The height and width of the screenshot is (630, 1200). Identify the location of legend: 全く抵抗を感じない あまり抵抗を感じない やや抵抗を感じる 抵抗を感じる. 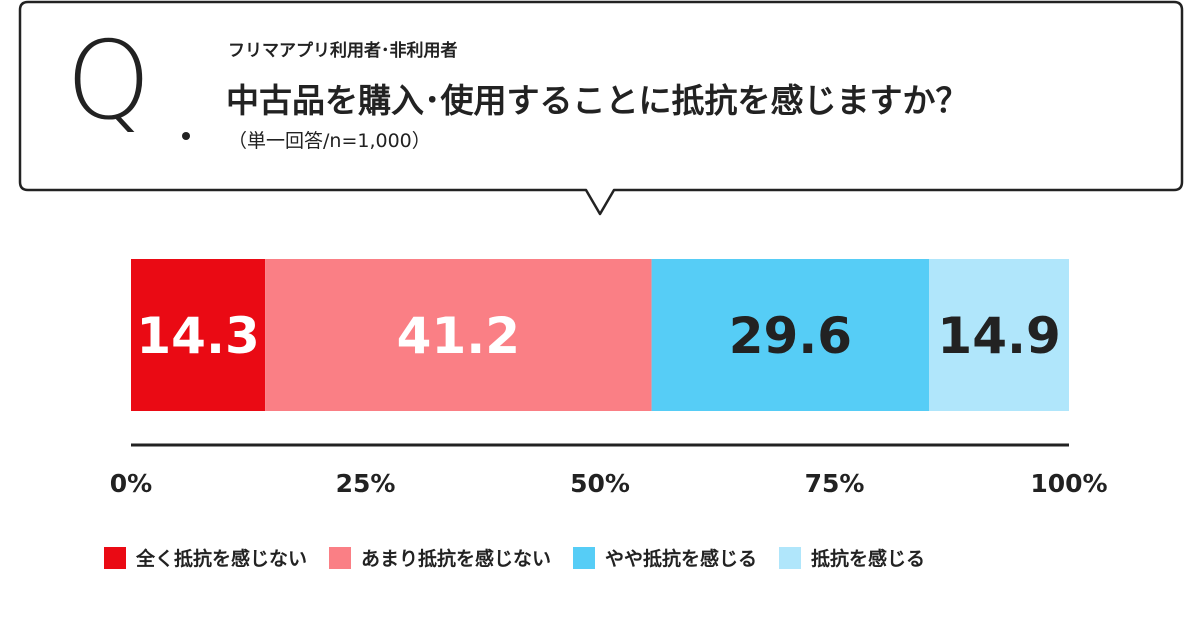
(525, 557).